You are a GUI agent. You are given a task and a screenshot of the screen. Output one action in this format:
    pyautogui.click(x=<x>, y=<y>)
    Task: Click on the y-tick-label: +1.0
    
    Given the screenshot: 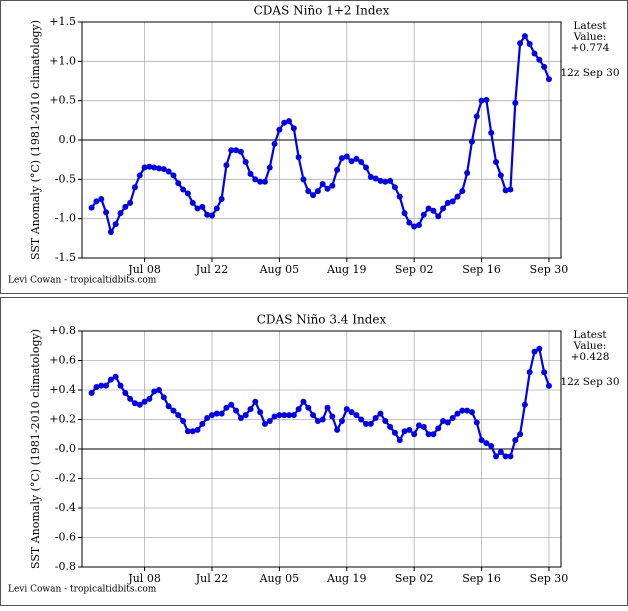 What is the action you would take?
    pyautogui.click(x=62, y=60)
    